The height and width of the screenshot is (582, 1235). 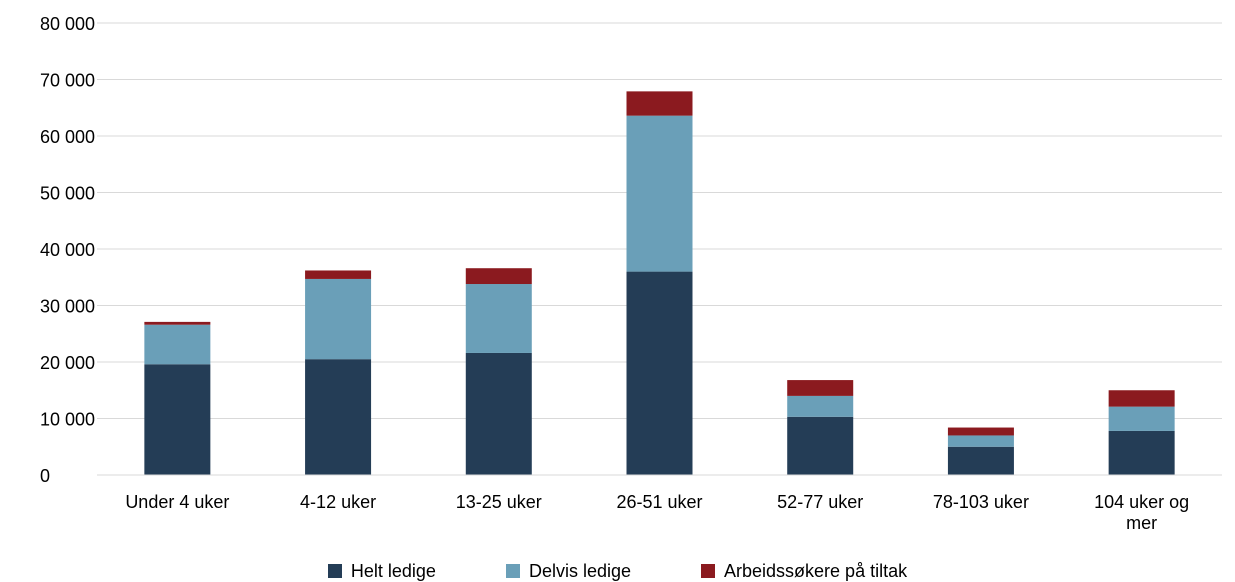 What do you see at coordinates (67, 81) in the screenshot?
I see `y-tick-label: 70 000` at bounding box center [67, 81].